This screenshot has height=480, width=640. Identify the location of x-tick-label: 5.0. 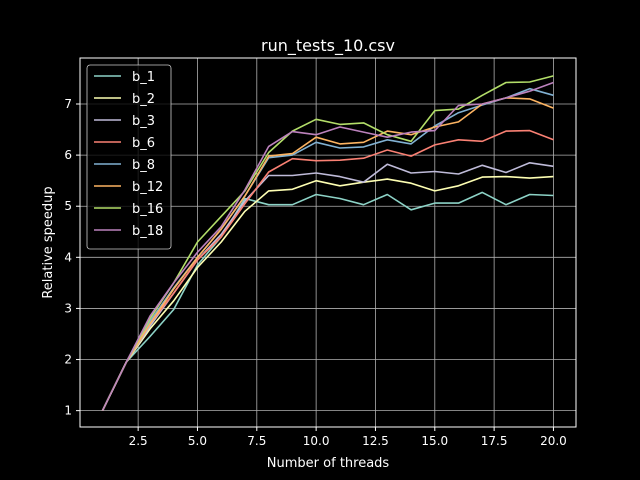
(197, 441).